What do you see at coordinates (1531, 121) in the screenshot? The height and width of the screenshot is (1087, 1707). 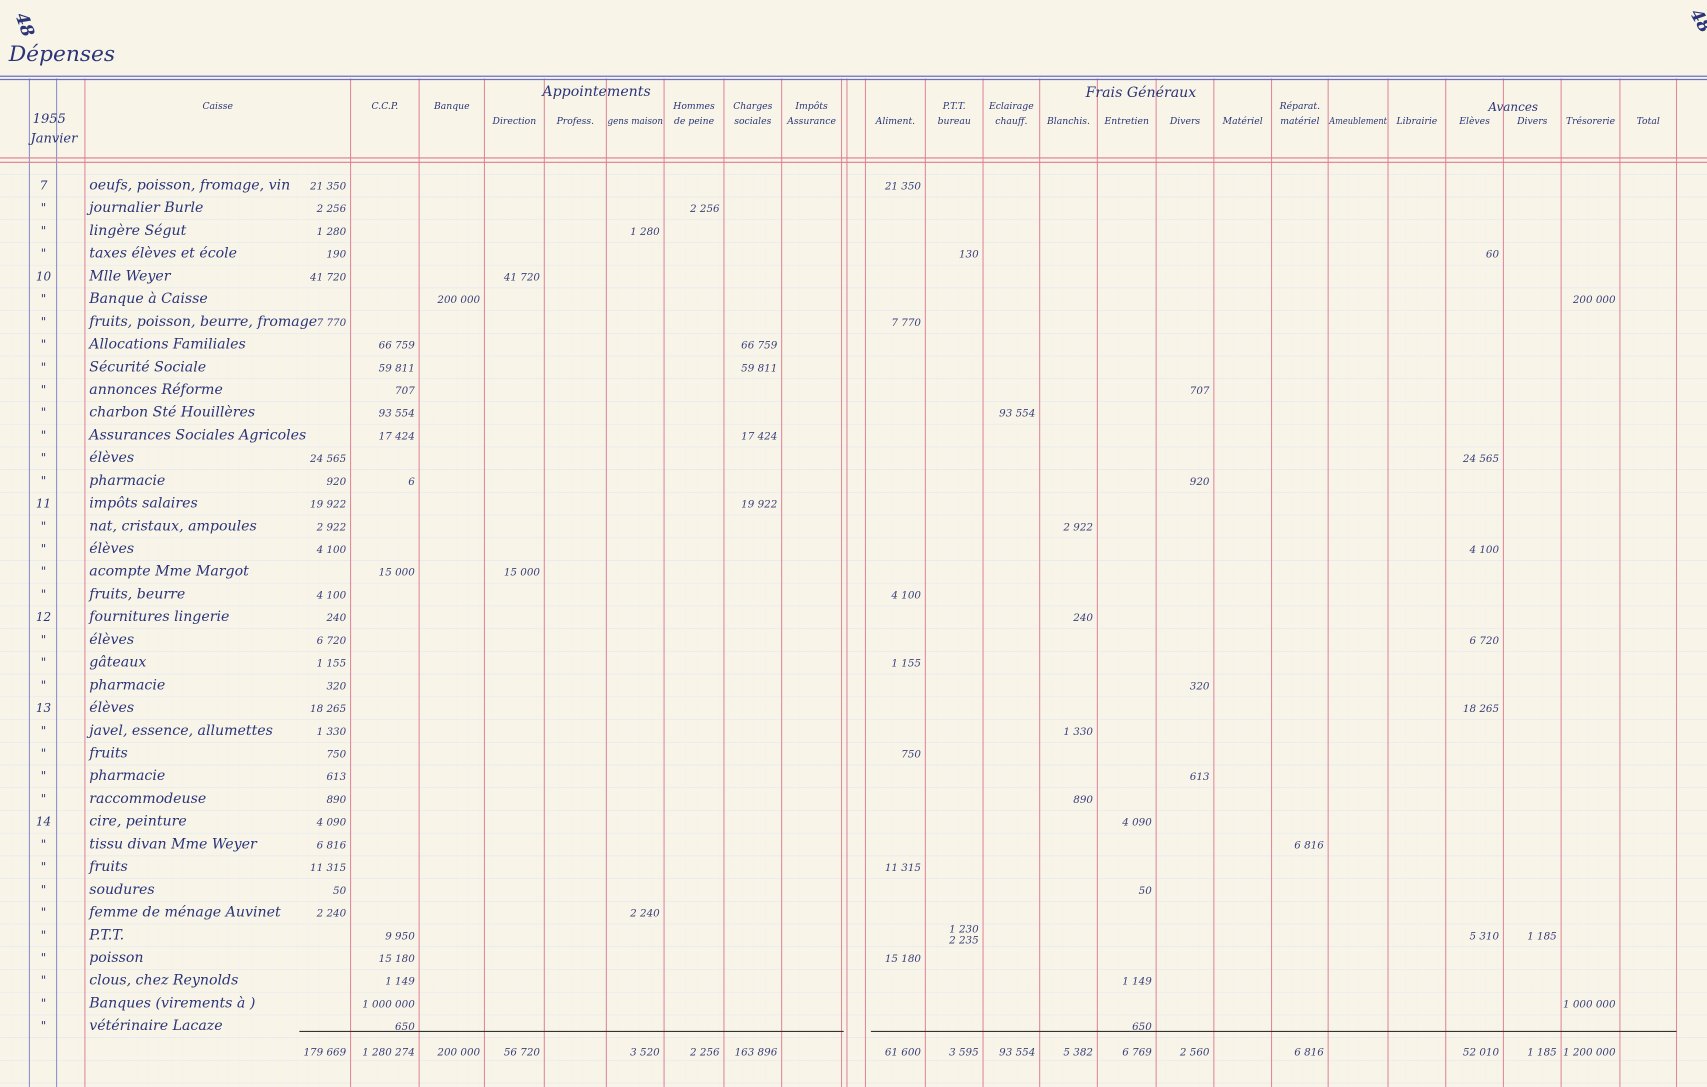 I see `column-header: Divers` at bounding box center [1531, 121].